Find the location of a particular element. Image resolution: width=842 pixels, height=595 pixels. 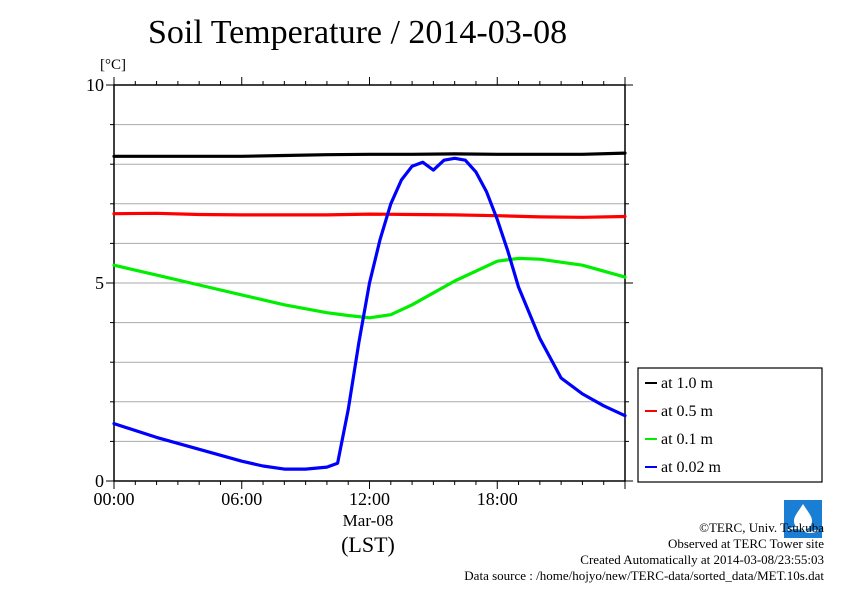

legend-label: at 0.02 m is located at coordinates (691, 467).